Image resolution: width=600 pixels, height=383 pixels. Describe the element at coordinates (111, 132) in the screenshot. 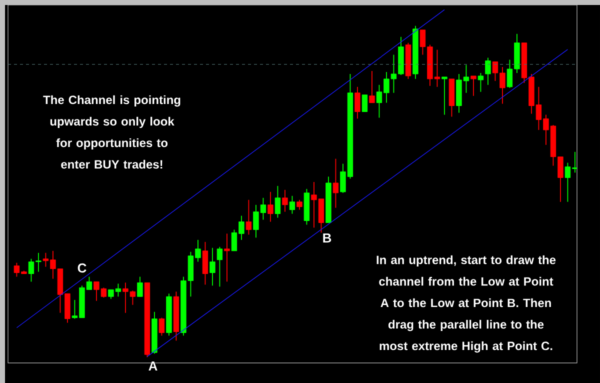

I see `annotation: The Channel is pointing upwards so only look for opportunities to enter BUY trades!` at that location.